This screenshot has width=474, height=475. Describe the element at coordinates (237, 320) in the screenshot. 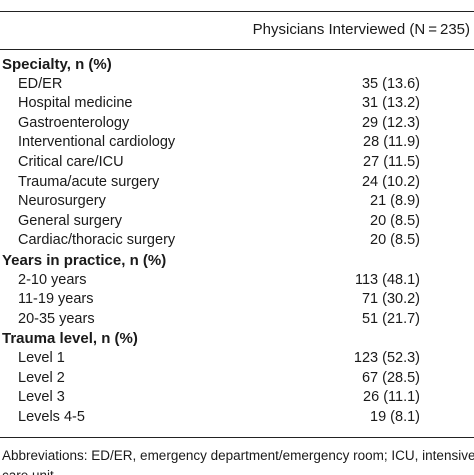

I see `table-row: 20-35 years 51 (21.7)` at that location.